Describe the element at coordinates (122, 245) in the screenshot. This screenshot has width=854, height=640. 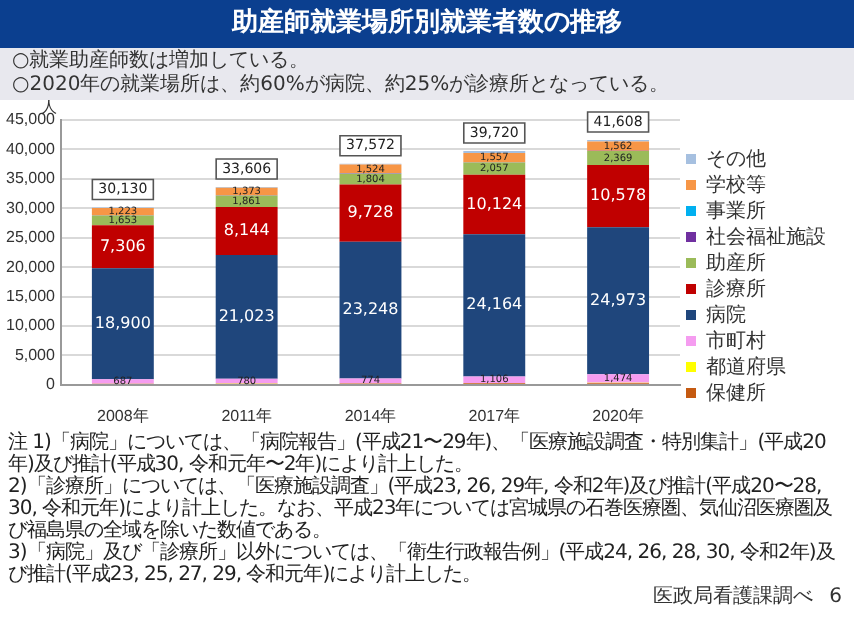
I see `data-label: 7,306` at that location.